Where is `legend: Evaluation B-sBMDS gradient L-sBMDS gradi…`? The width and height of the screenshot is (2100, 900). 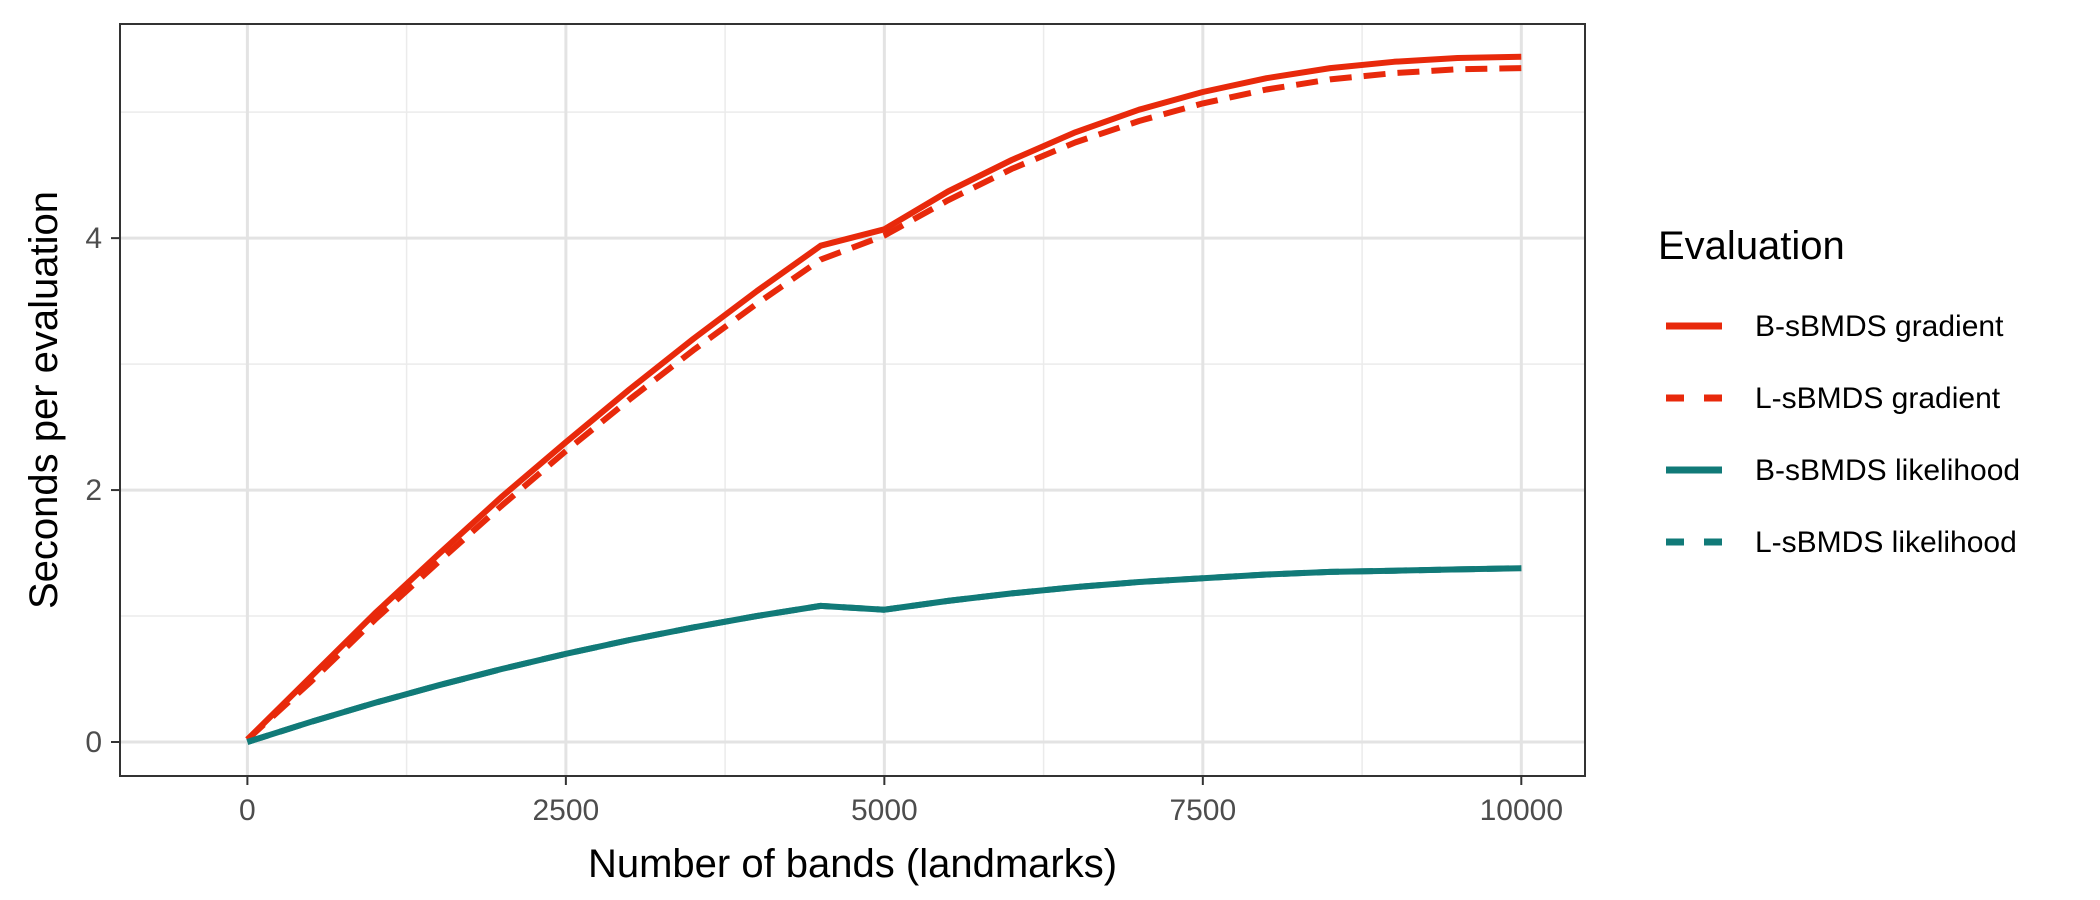
legend: Evaluation B-sBMDS gradient L-sBMDS gradi… is located at coordinates (1839, 391).